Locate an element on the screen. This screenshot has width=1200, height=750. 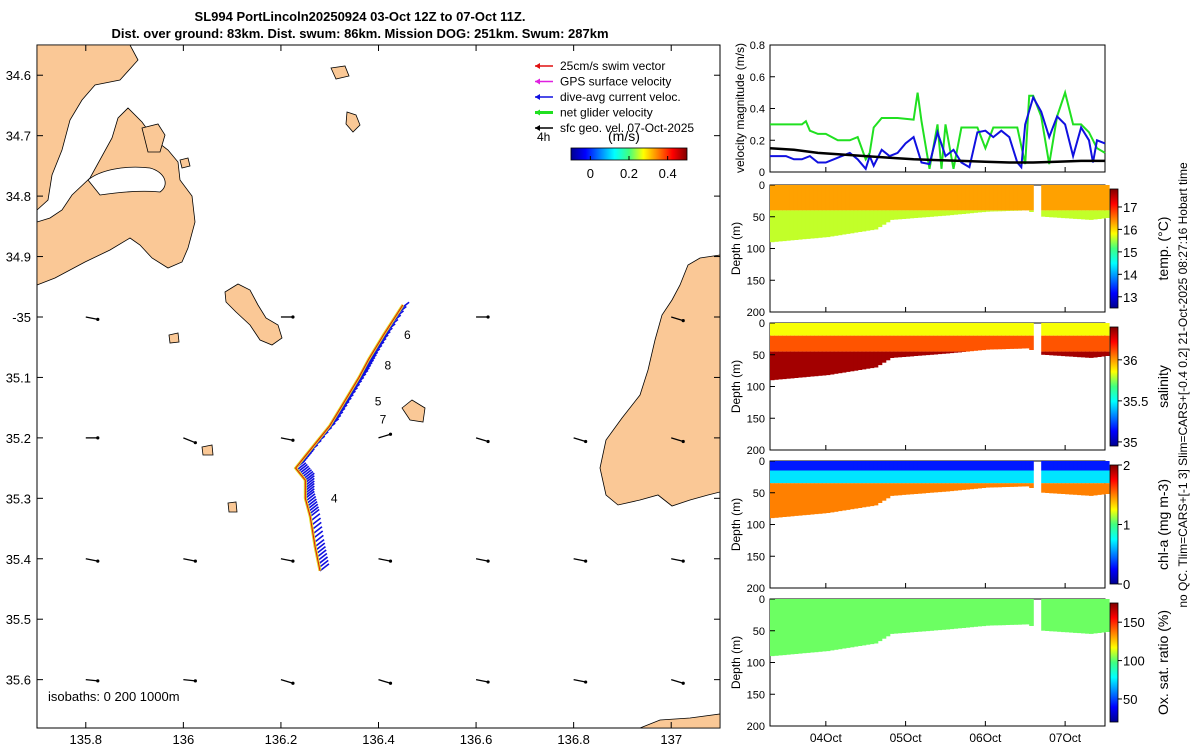
land-kangaroo-island-north is located at coordinates (660, 380).